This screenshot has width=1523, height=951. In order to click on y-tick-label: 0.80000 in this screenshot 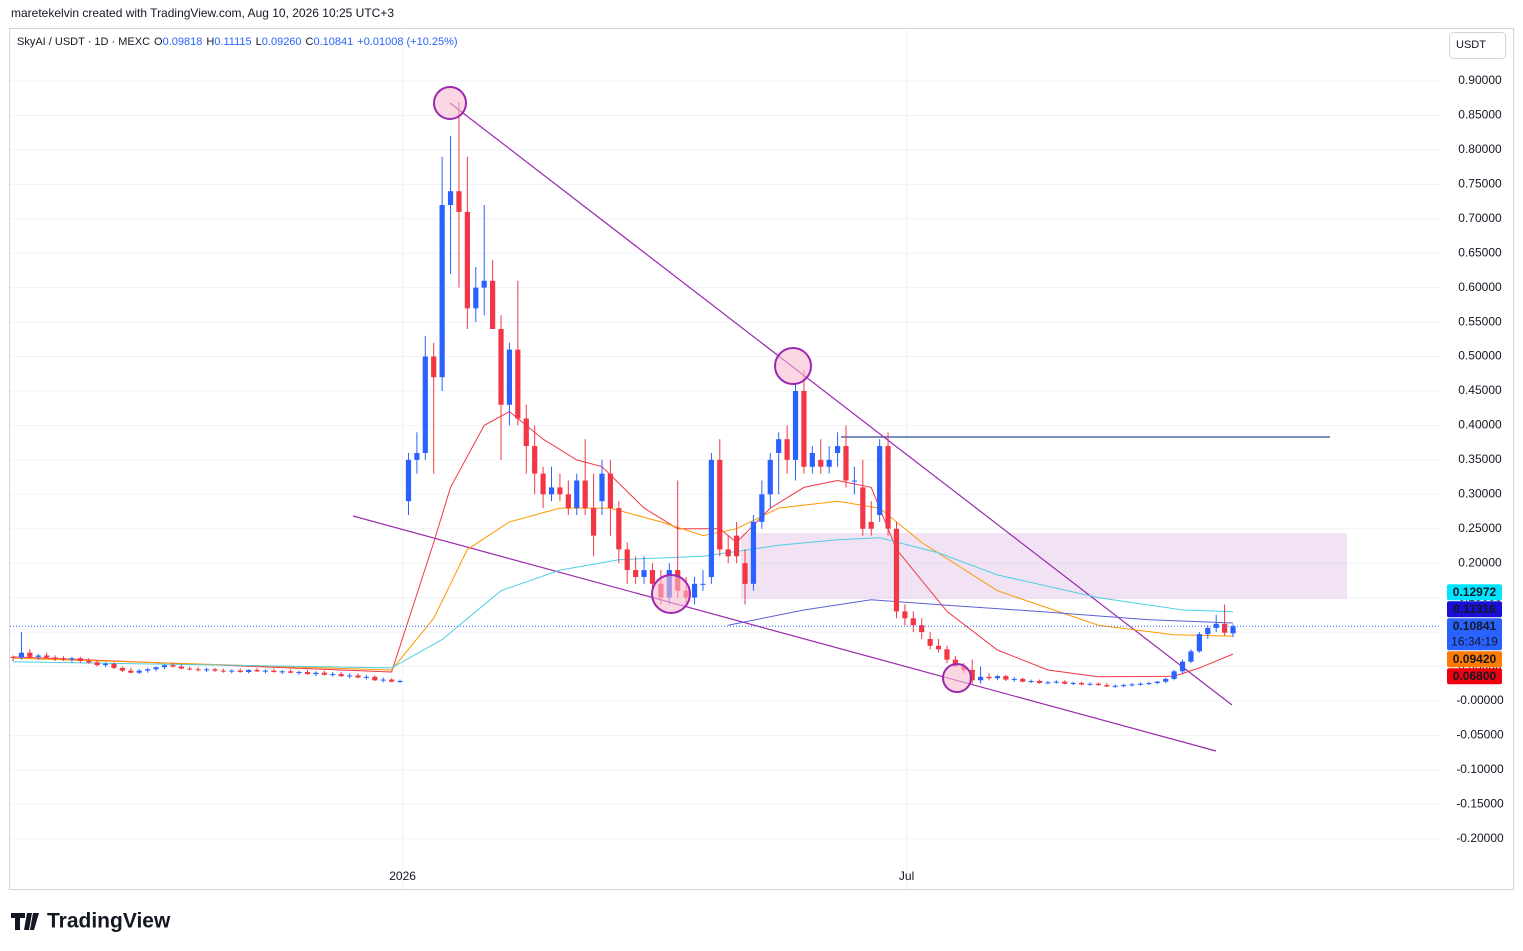, I will do `click(1480, 149)`.